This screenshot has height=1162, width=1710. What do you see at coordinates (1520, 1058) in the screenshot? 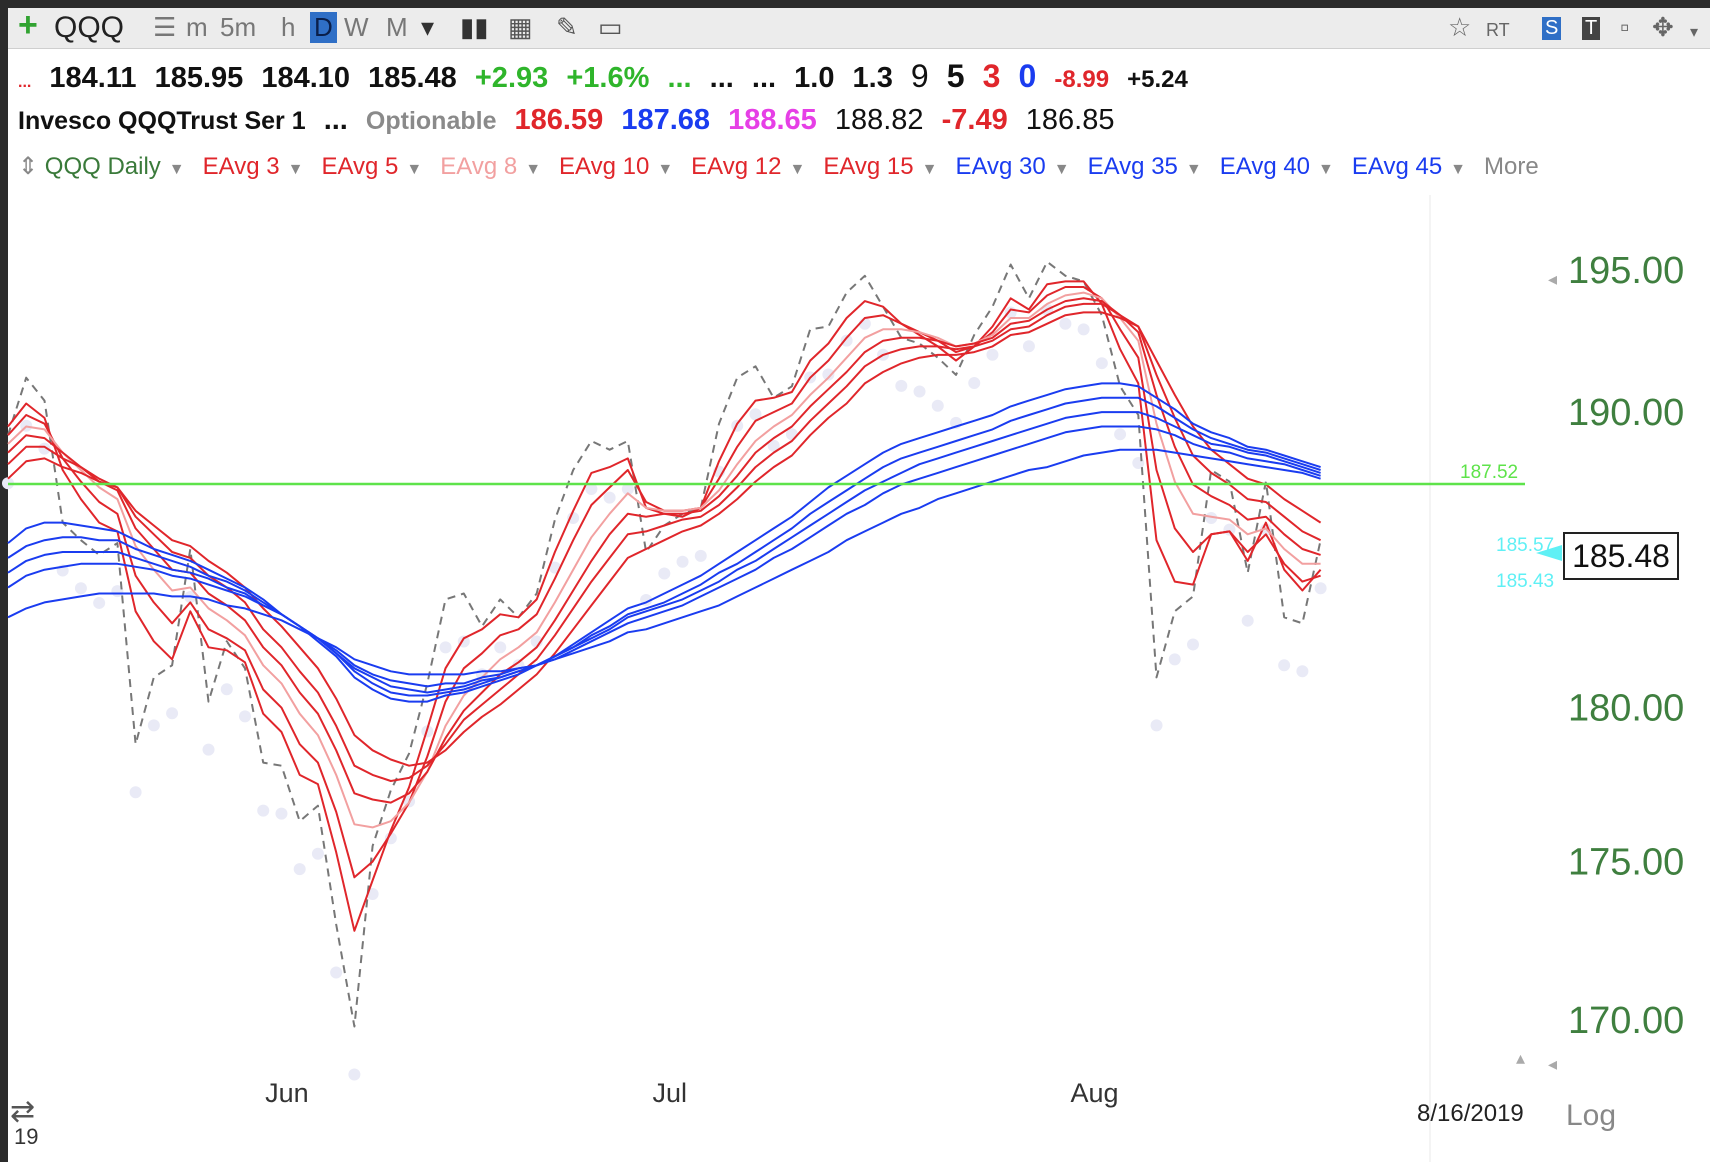
I see `scroll-corner-icon: ▴` at bounding box center [1520, 1058].